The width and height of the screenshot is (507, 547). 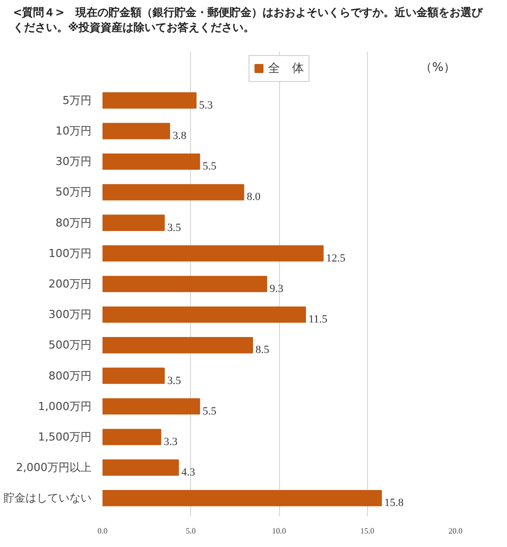 What do you see at coordinates (48, 497) in the screenshot?
I see `y-tick-label: 貯金はしていない` at bounding box center [48, 497].